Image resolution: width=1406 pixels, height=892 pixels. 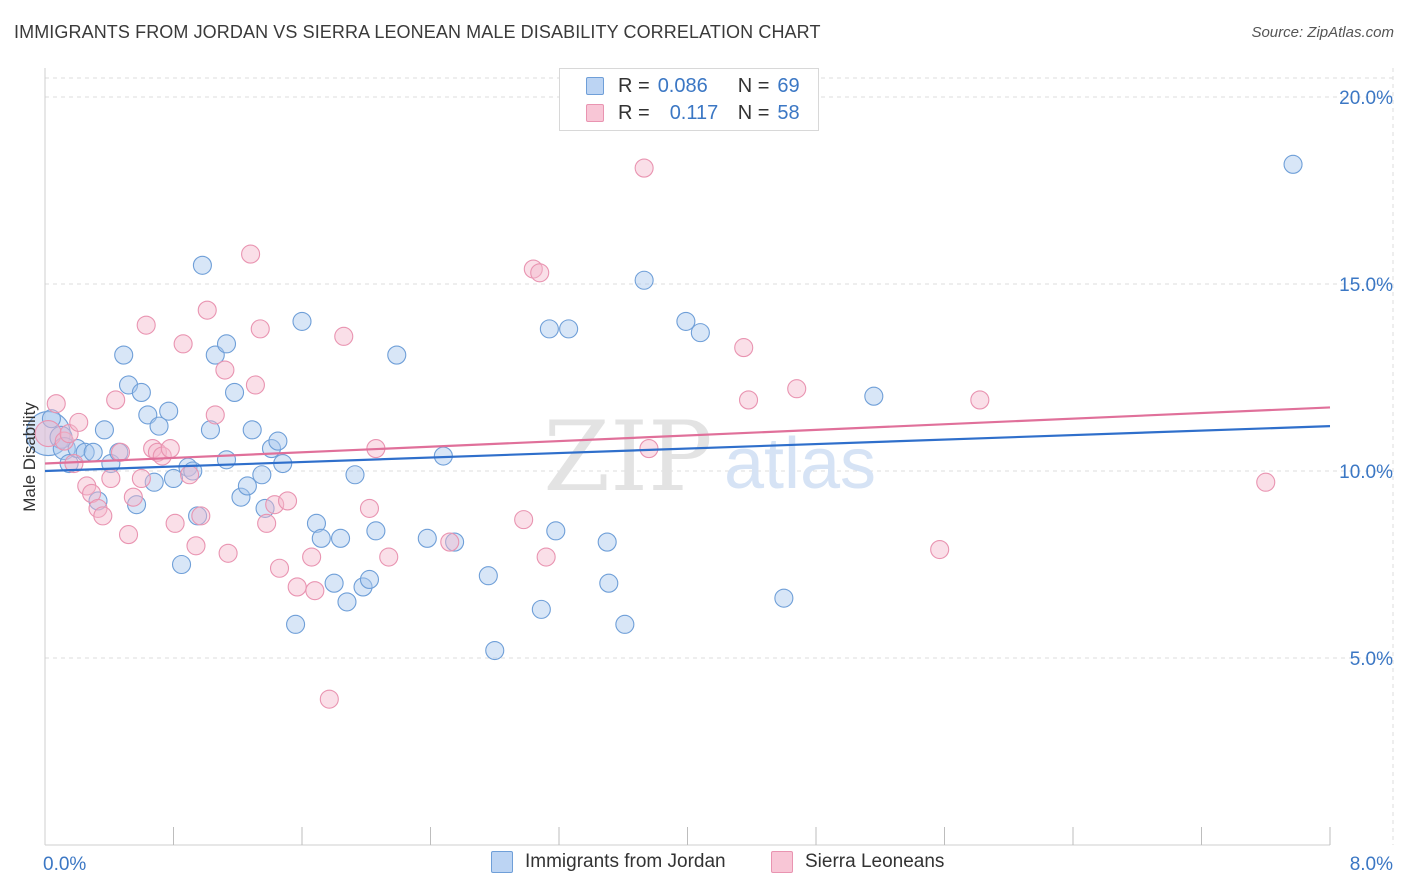 What do you see at coordinates (29, 457) in the screenshot?
I see `y-axis-label: Male Disability` at bounding box center [29, 457].